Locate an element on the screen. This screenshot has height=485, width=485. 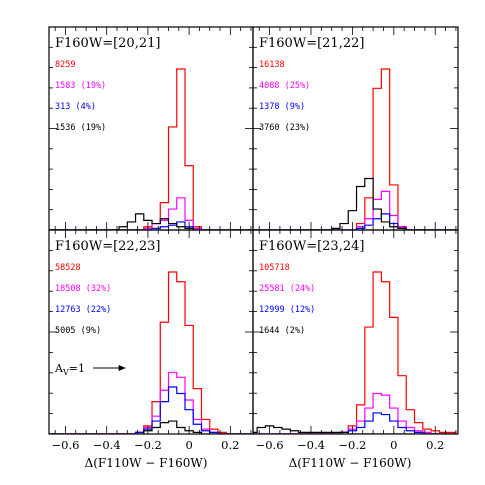
count-label-black: 5005 (9%) is located at coordinates (78, 331).